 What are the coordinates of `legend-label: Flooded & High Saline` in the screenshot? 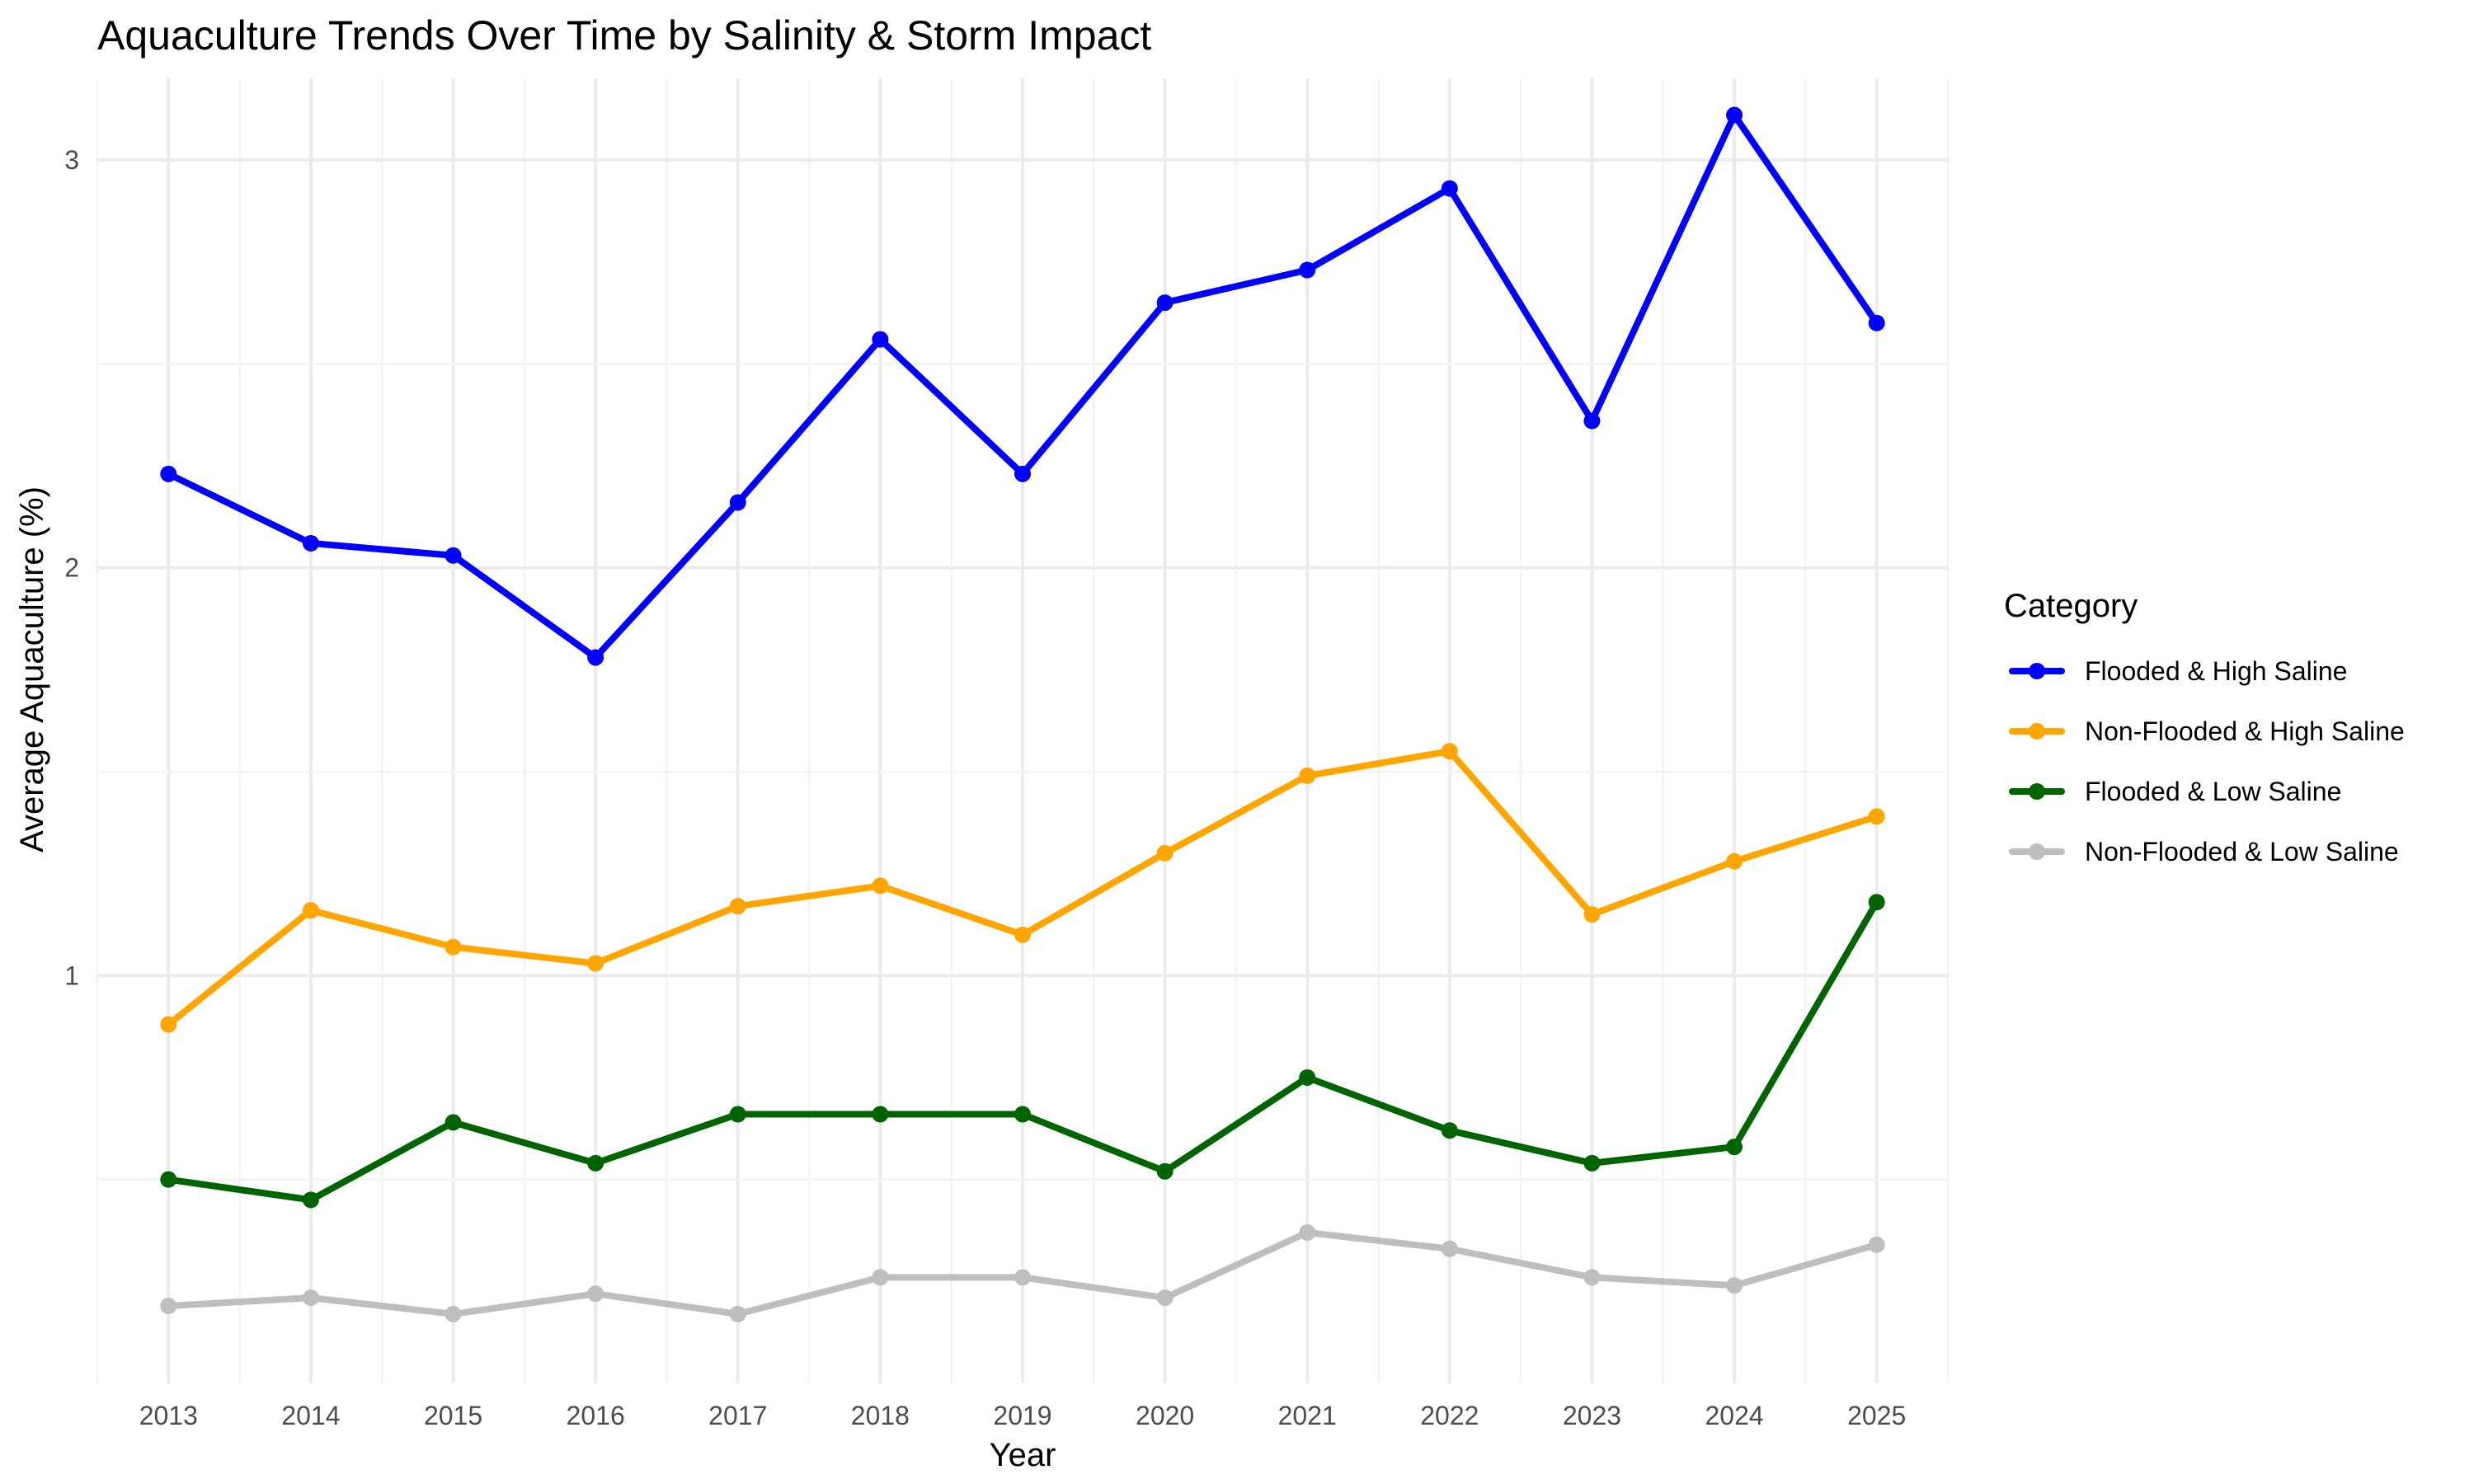 It's located at (2216, 671).